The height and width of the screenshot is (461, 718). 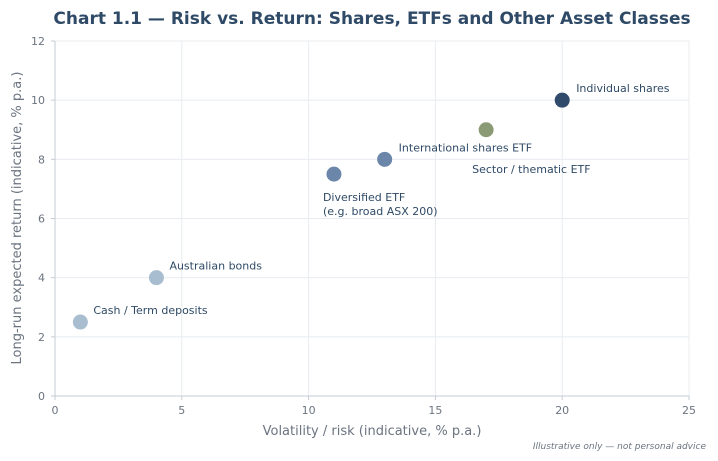 What do you see at coordinates (215, 266) in the screenshot?
I see `point-label: Australian bonds` at bounding box center [215, 266].